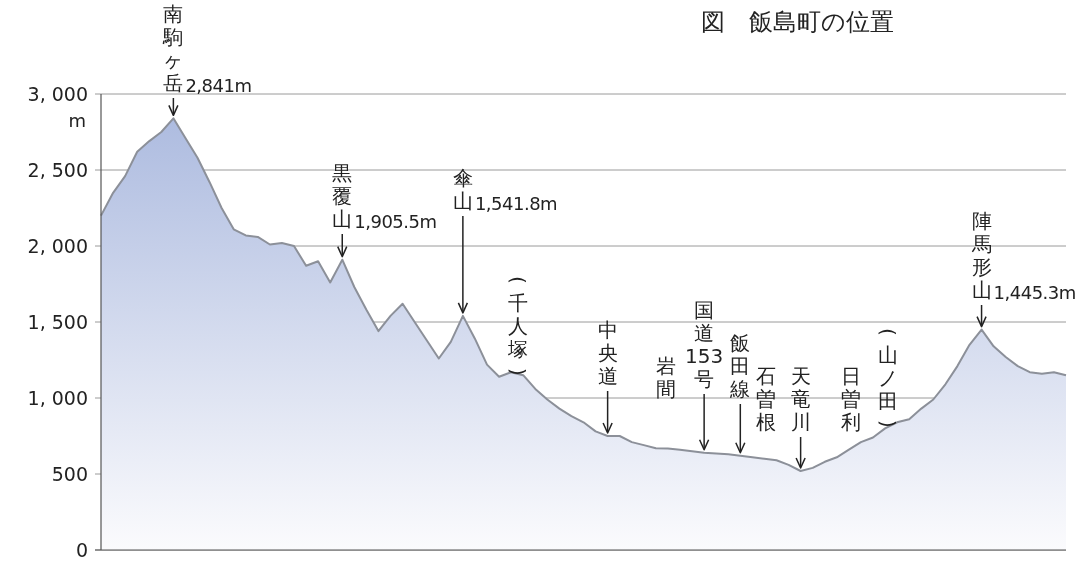 Image resolution: width=1076 pixels, height=563 pixels. I want to click on annotation: 黒覆山, so click(342, 196).